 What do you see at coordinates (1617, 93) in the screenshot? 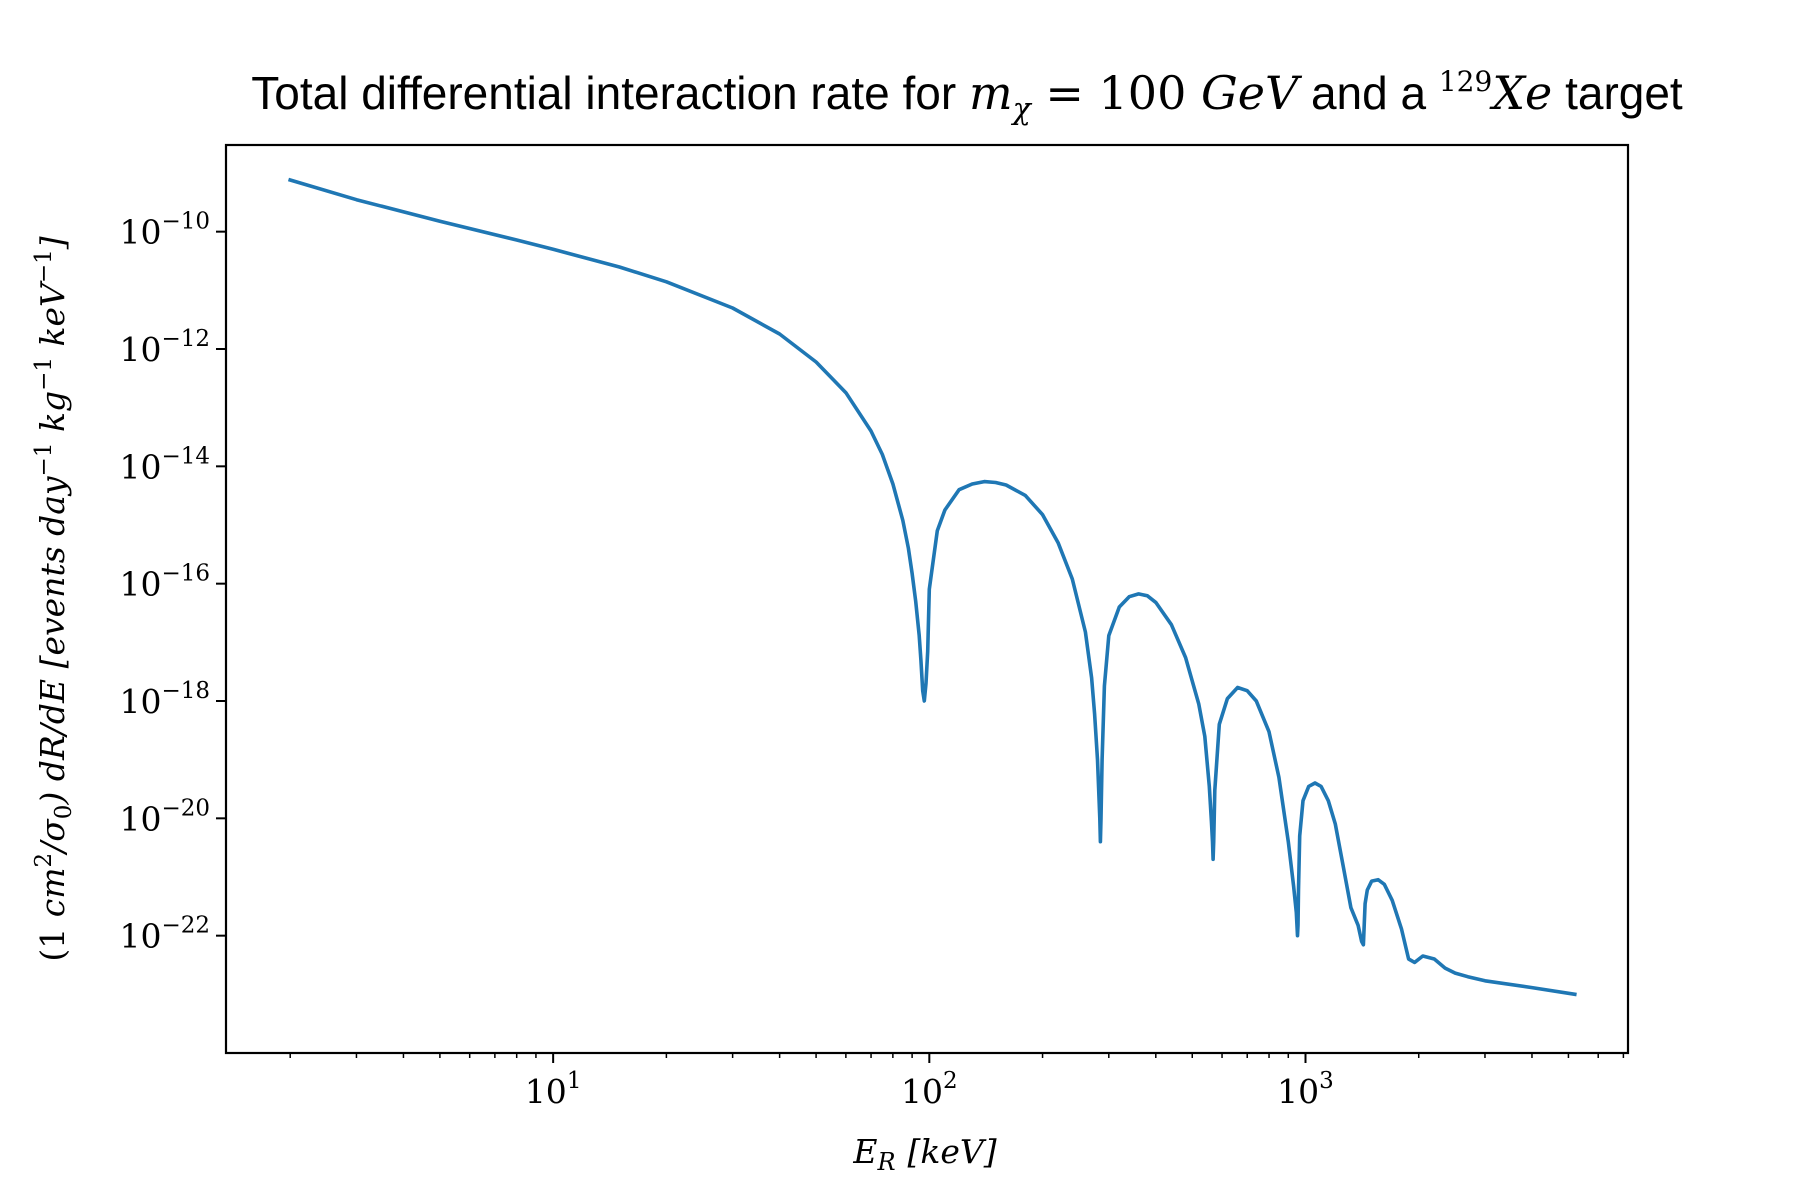
I see `title-suffix: target` at bounding box center [1617, 93].